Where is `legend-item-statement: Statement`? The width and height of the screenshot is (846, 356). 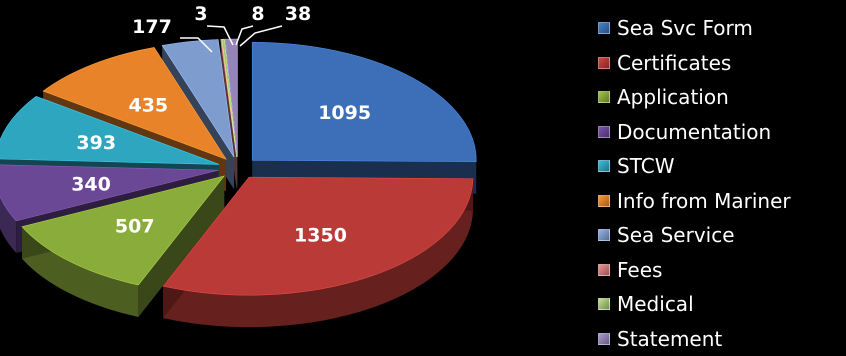 legend-item-statement: Statement is located at coordinates (694, 339).